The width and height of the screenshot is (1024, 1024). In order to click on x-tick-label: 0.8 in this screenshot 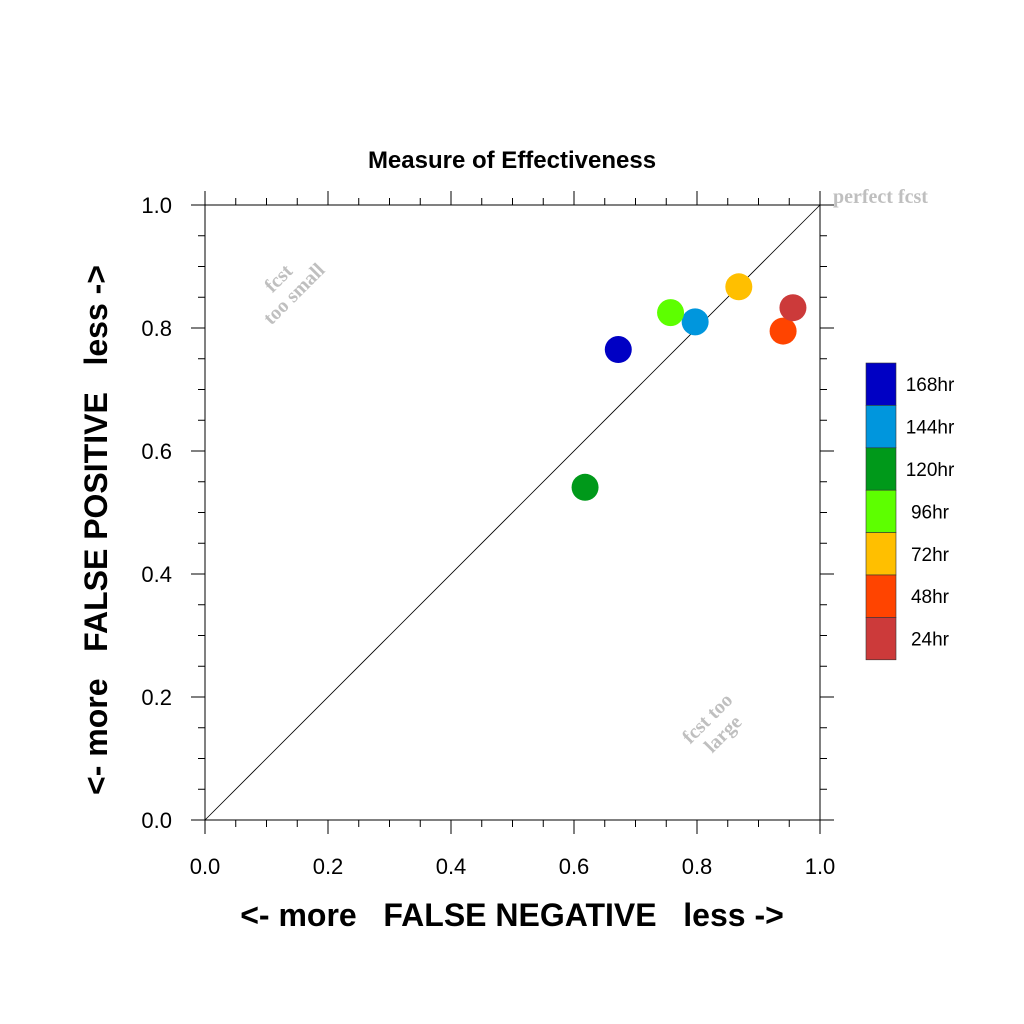, I will do `click(697, 866)`.